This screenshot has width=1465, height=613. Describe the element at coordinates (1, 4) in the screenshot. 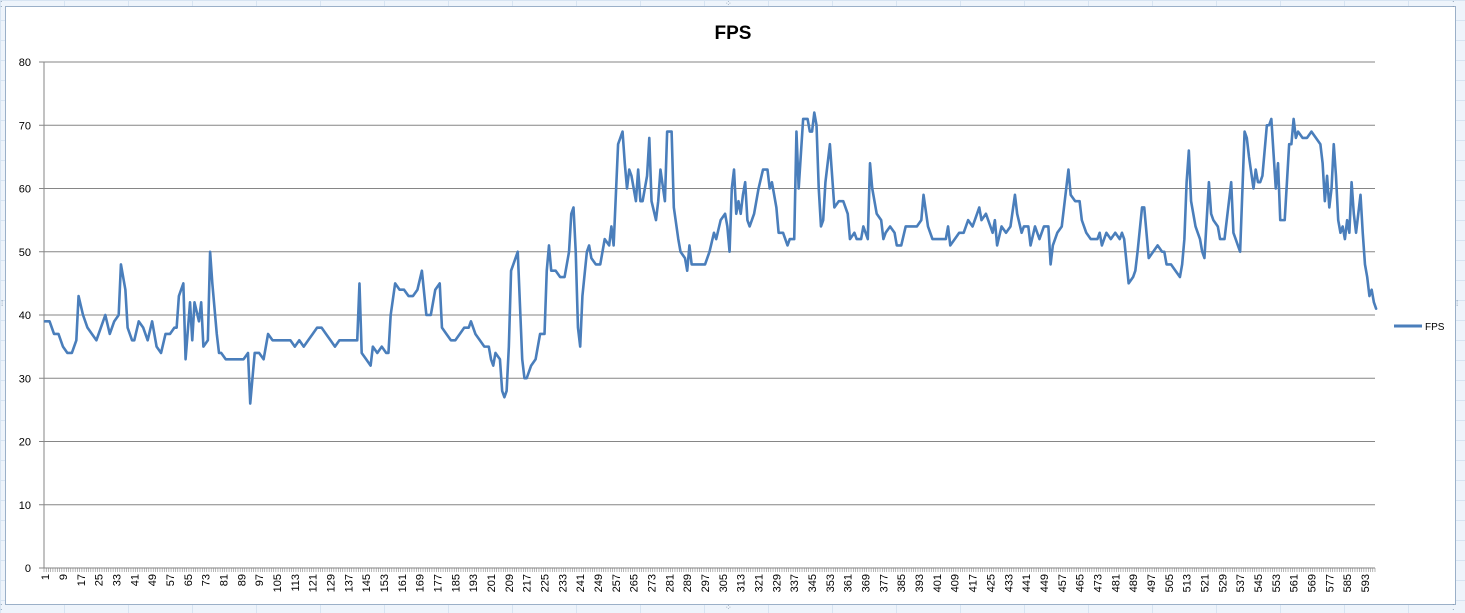

I see `resize-handle-top-left: ⁚` at that location.